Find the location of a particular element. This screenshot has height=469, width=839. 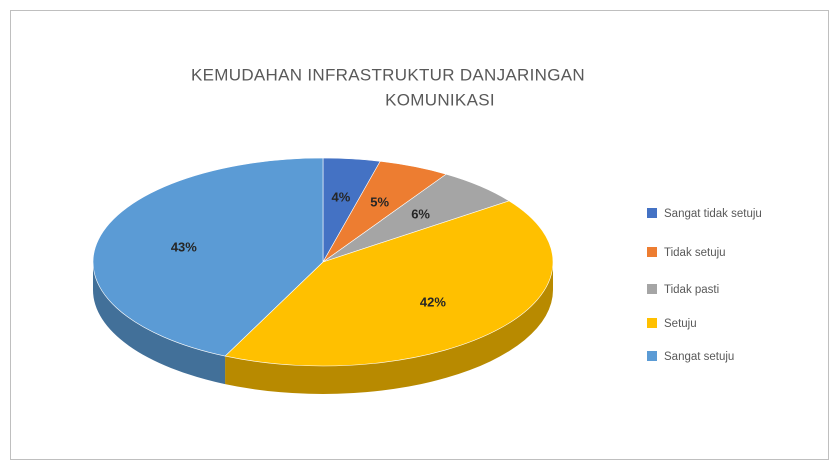

legend-label: Tidak setuju is located at coordinates (695, 253).